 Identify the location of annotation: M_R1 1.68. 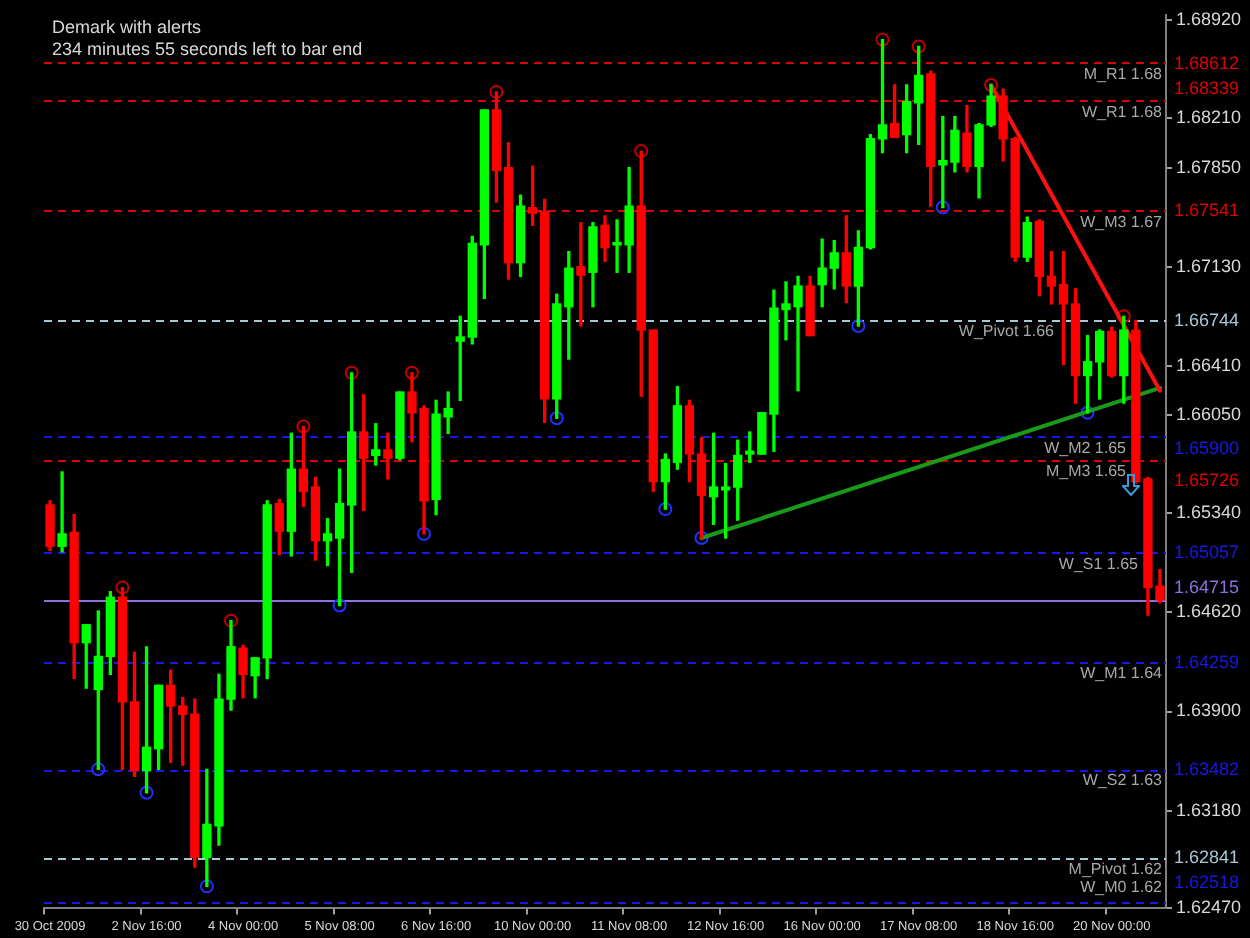
(1123, 74).